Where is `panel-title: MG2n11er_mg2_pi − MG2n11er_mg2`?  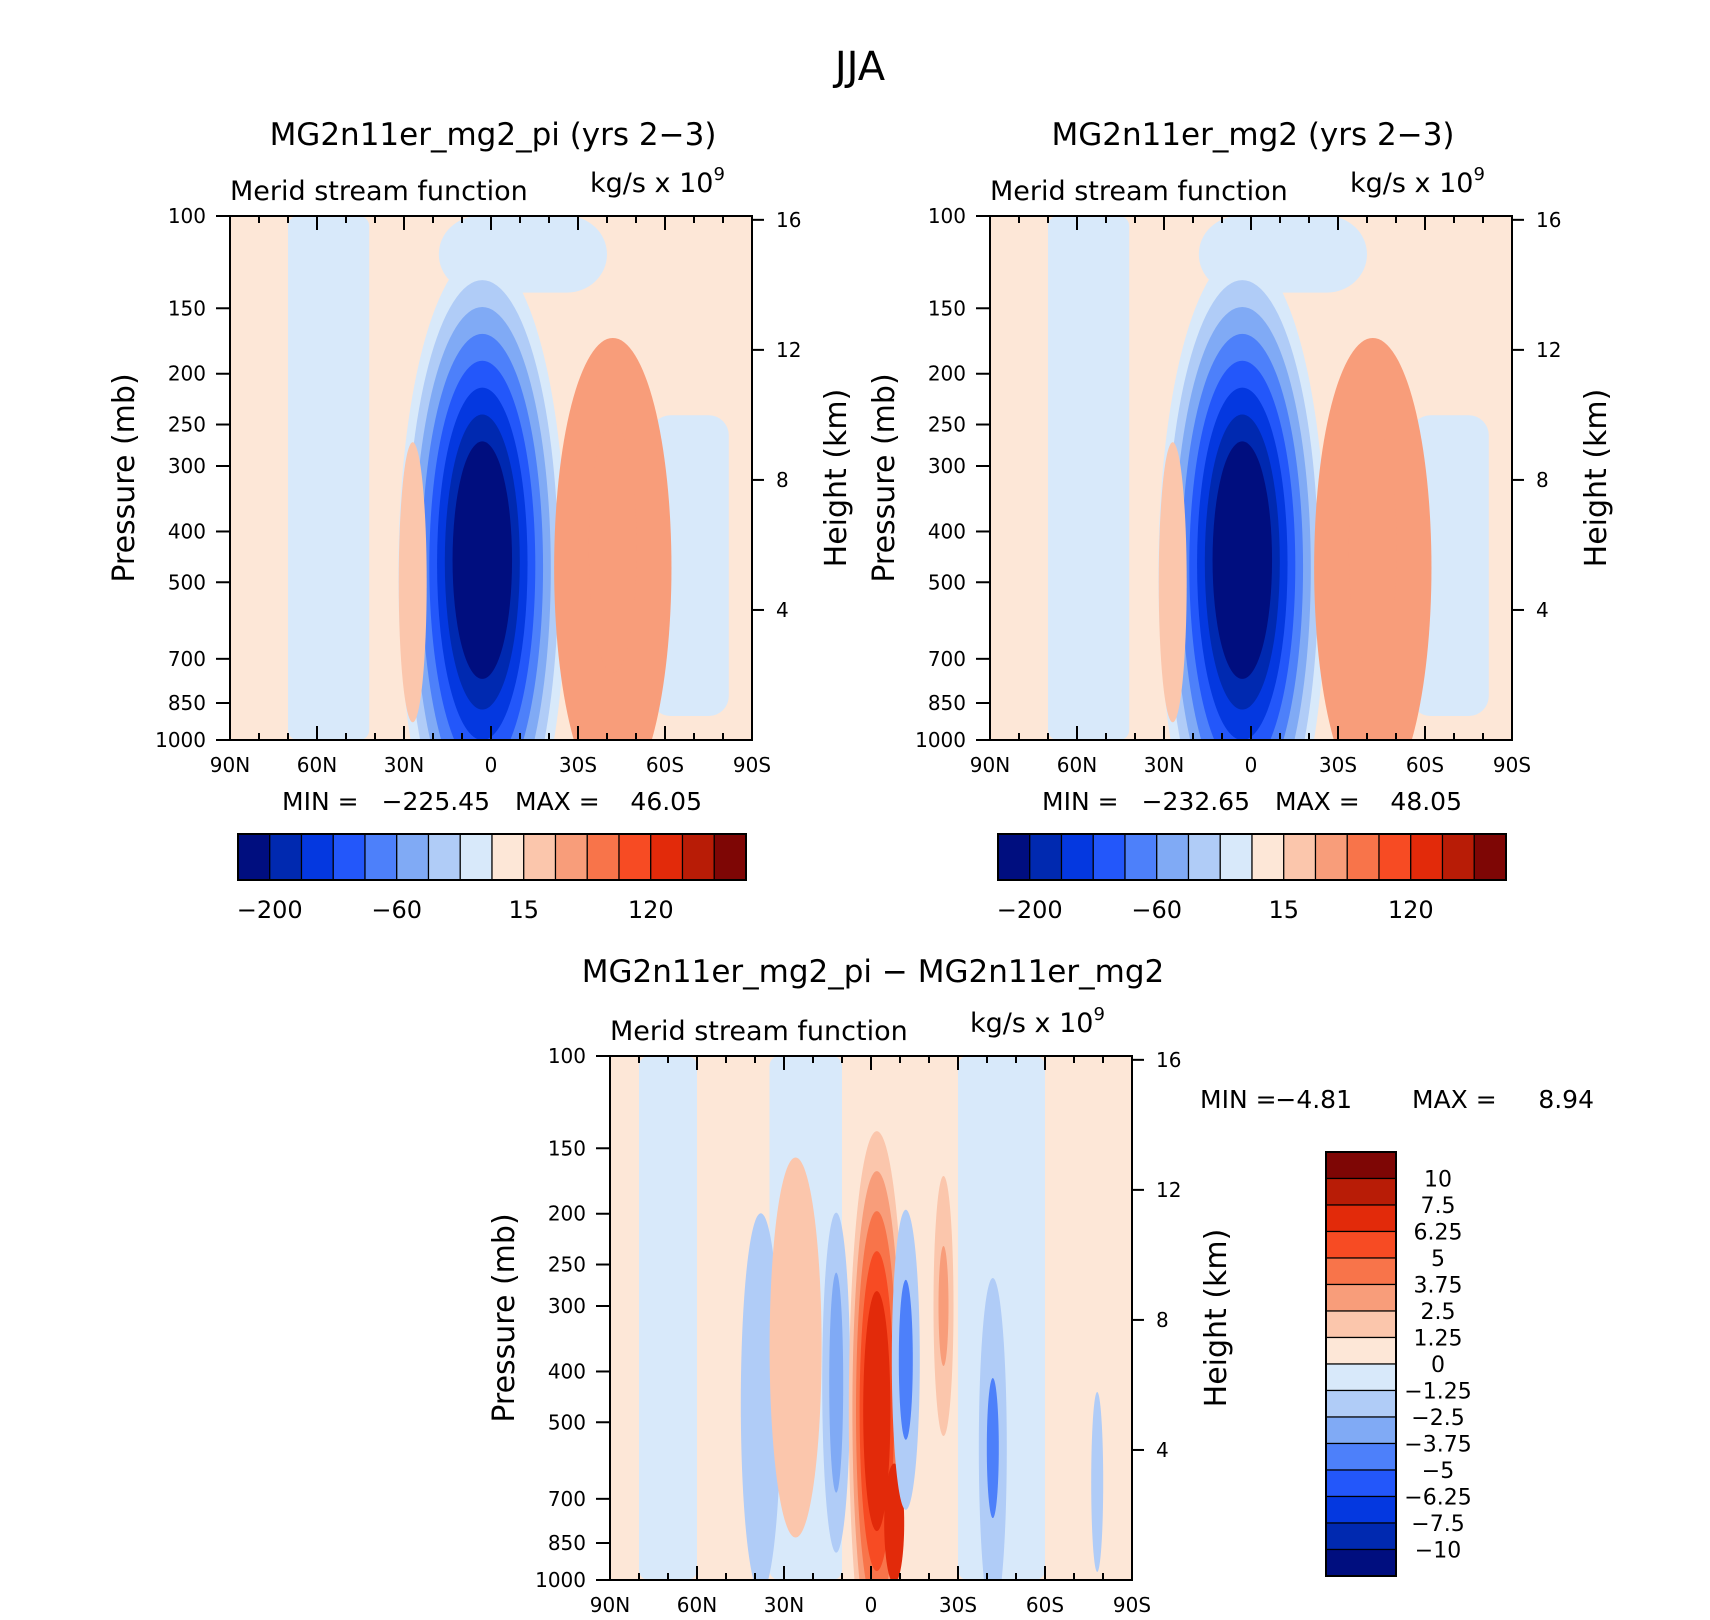
panel-title: MG2n11er_mg2_pi − MG2n11er_mg2 is located at coordinates (873, 972).